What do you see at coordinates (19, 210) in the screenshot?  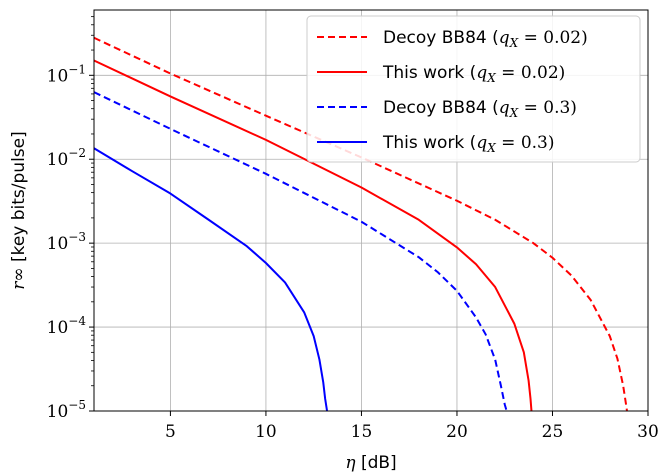 I see `y-axis-label: r∞ [key bits/pulse]` at bounding box center [19, 210].